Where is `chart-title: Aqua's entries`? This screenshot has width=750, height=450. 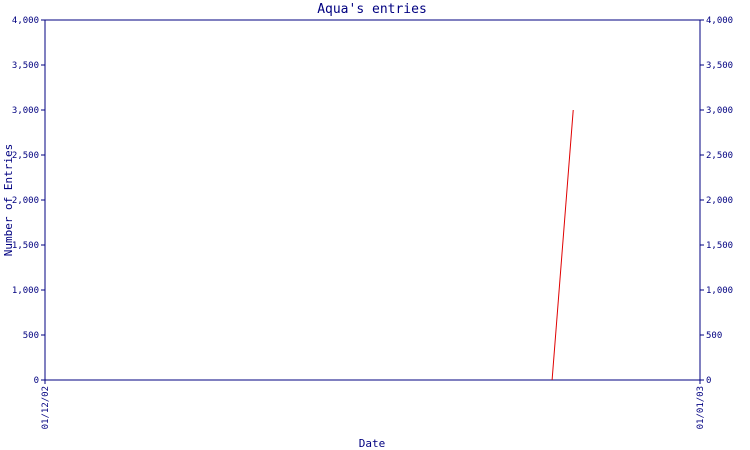
chart-title: Aqua's entries is located at coordinates (372, 9).